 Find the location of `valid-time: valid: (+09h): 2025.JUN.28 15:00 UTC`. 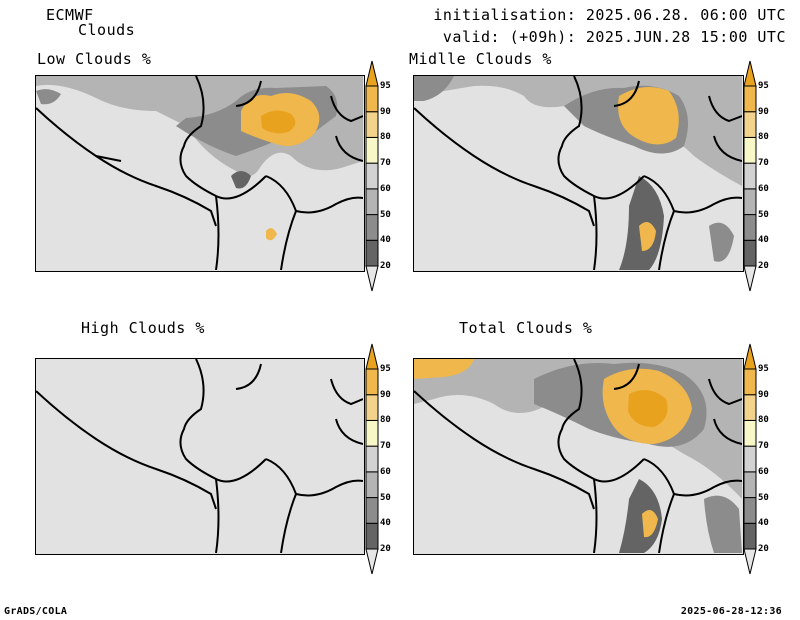

valid-time: valid: (+09h): 2025.JUN.28 15:00 UTC is located at coordinates (614, 37).